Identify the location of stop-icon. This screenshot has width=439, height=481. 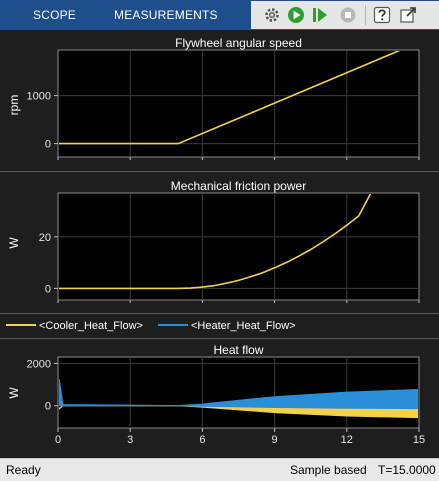
(348, 15).